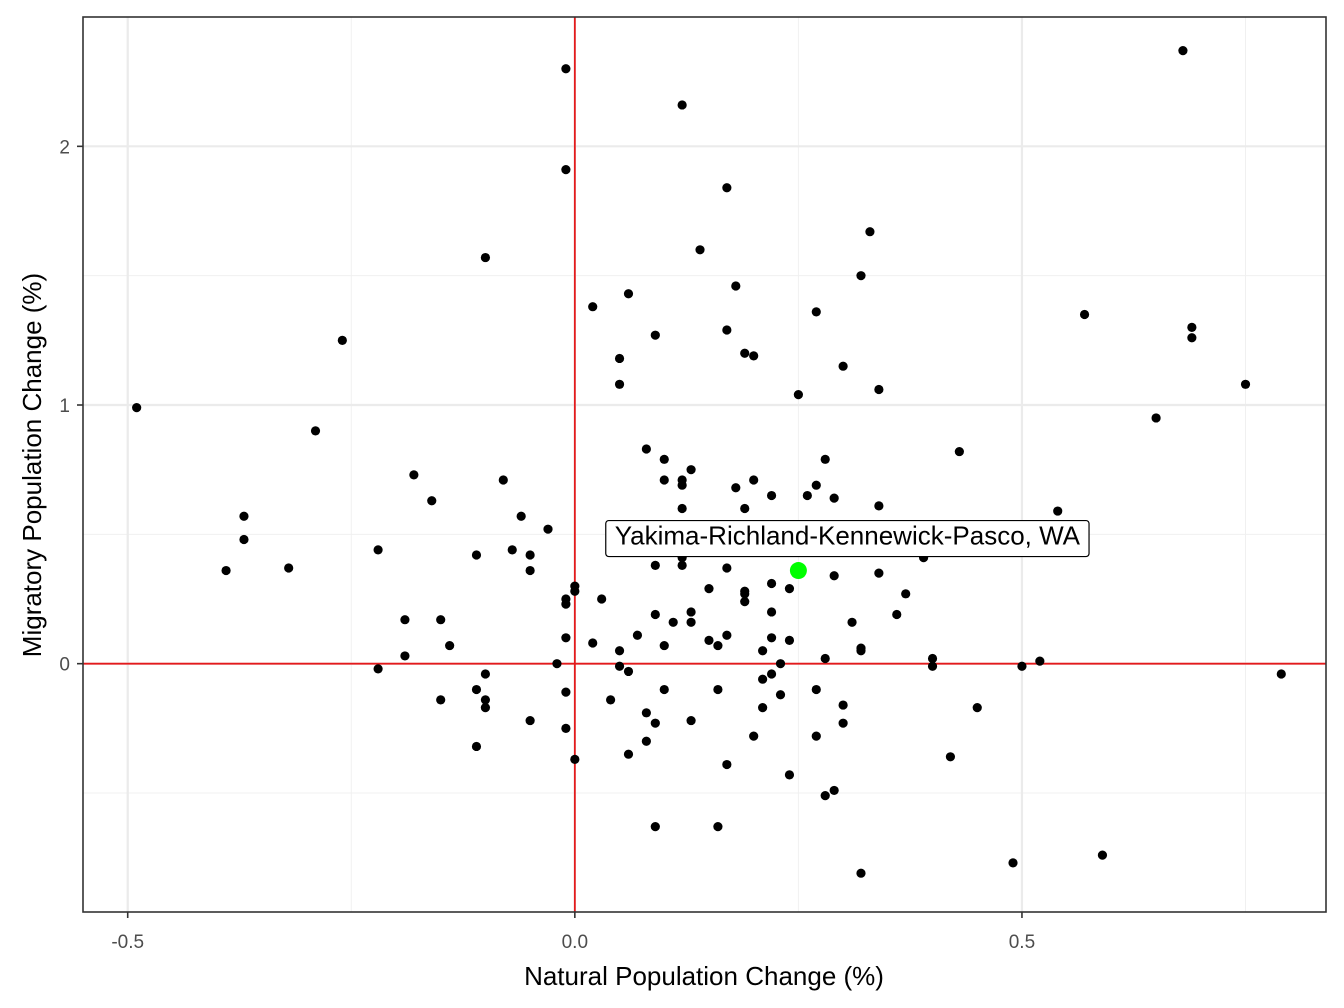 This screenshot has height=1008, width=1344. Describe the element at coordinates (32, 465) in the screenshot. I see `y-axis-title: Migratory Population Change (%)` at that location.